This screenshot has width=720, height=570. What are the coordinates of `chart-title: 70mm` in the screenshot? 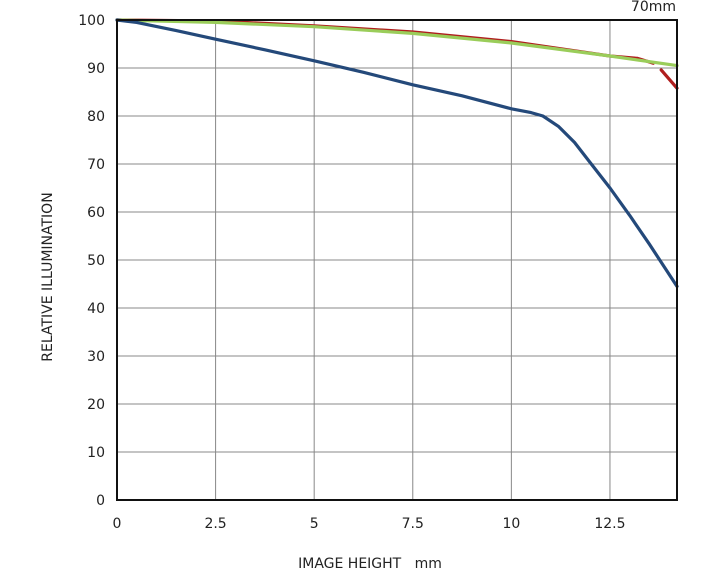 It's located at (653, 7).